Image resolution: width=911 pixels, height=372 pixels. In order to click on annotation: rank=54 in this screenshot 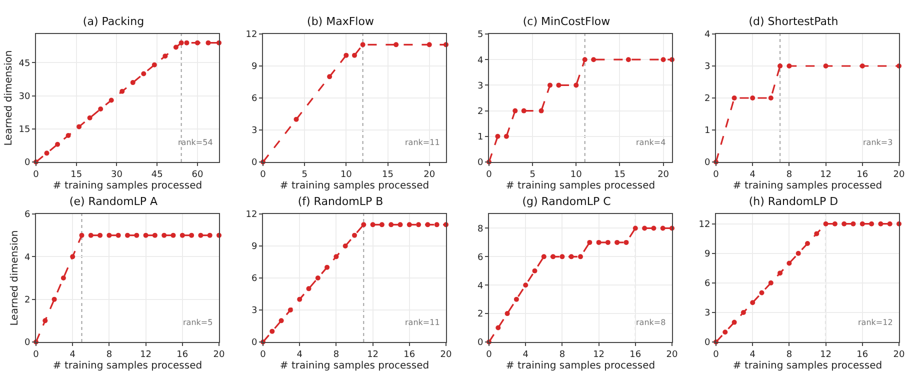, I will do `click(195, 142)`.